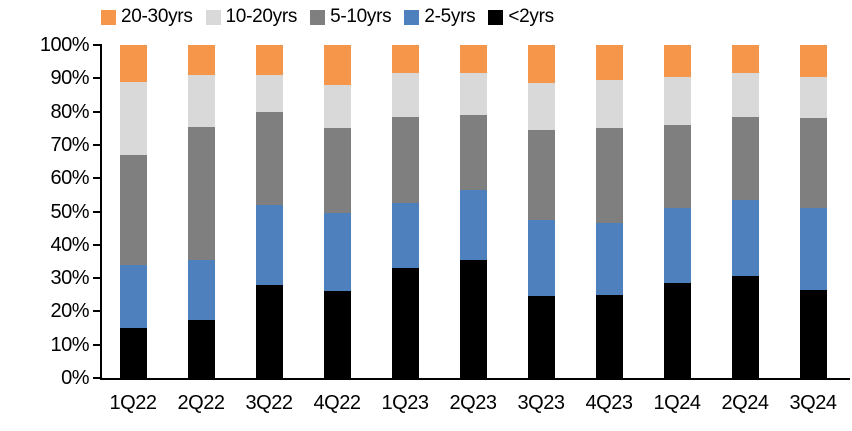 The width and height of the screenshot is (852, 431). Describe the element at coordinates (261, 16) in the screenshot. I see `legend-label: 10-20yrs` at that location.